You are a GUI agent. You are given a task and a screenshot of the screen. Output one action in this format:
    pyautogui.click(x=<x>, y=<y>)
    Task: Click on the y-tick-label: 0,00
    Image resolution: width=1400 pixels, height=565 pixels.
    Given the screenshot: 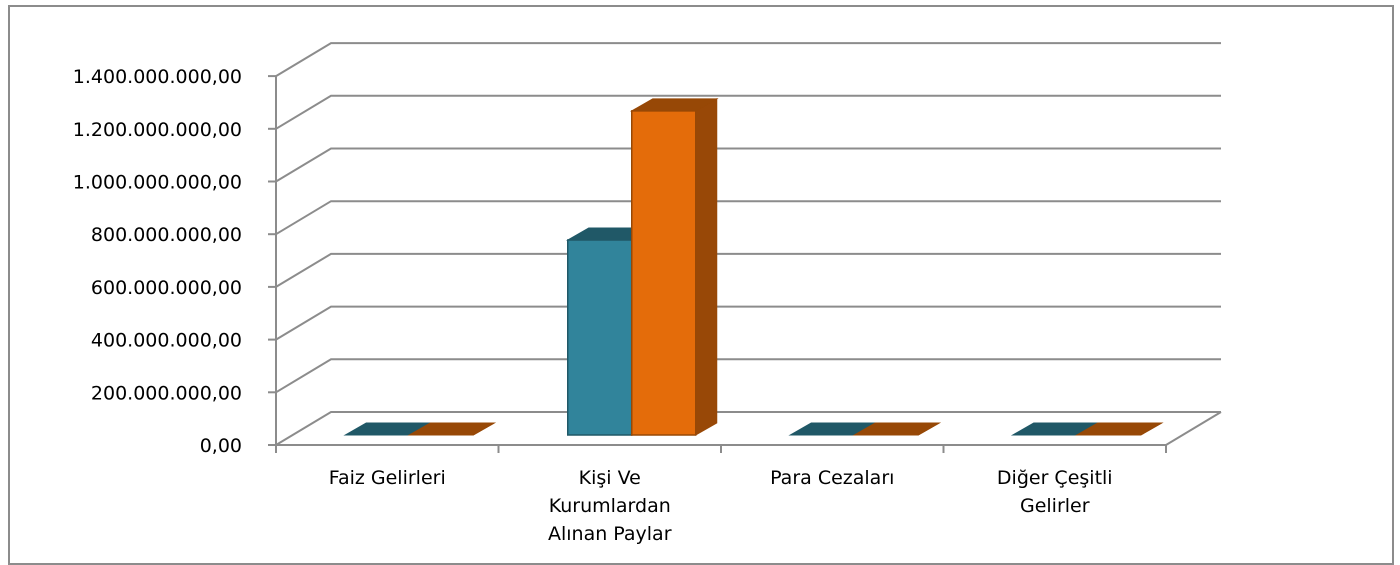 What is the action you would take?
    pyautogui.click(x=221, y=446)
    